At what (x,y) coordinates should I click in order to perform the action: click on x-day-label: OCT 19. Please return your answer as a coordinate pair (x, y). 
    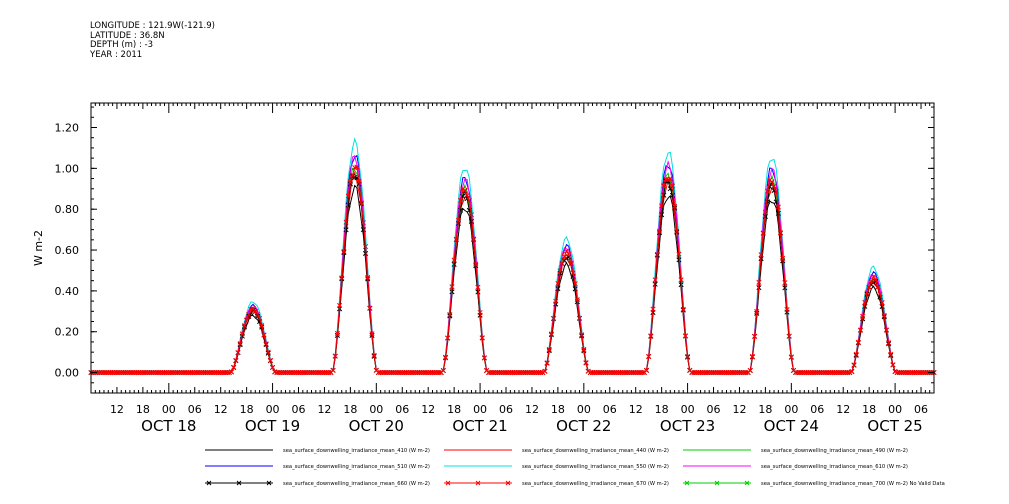
    Looking at the image, I should click on (272, 426).